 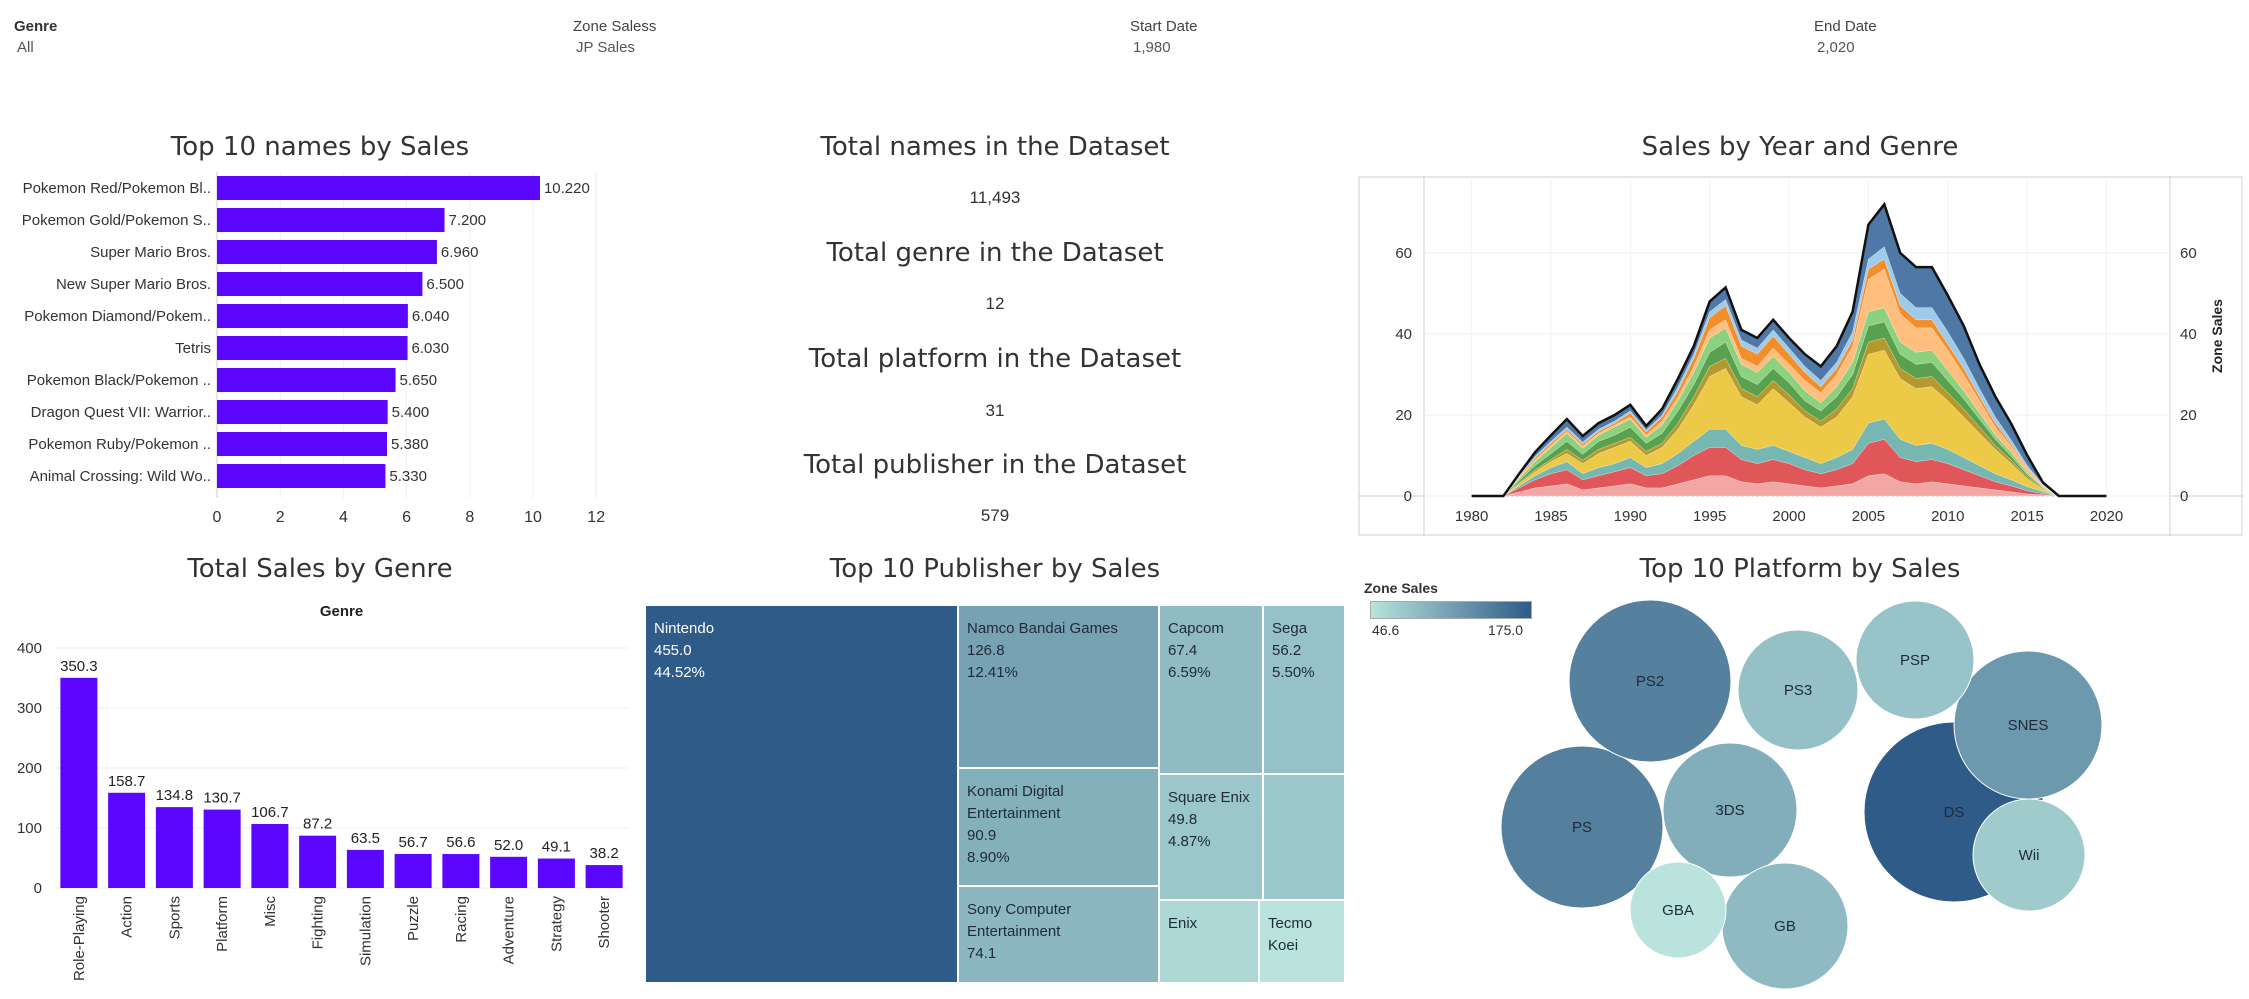 What do you see at coordinates (413, 918) in the screenshot?
I see `category-label: Puzzle` at bounding box center [413, 918].